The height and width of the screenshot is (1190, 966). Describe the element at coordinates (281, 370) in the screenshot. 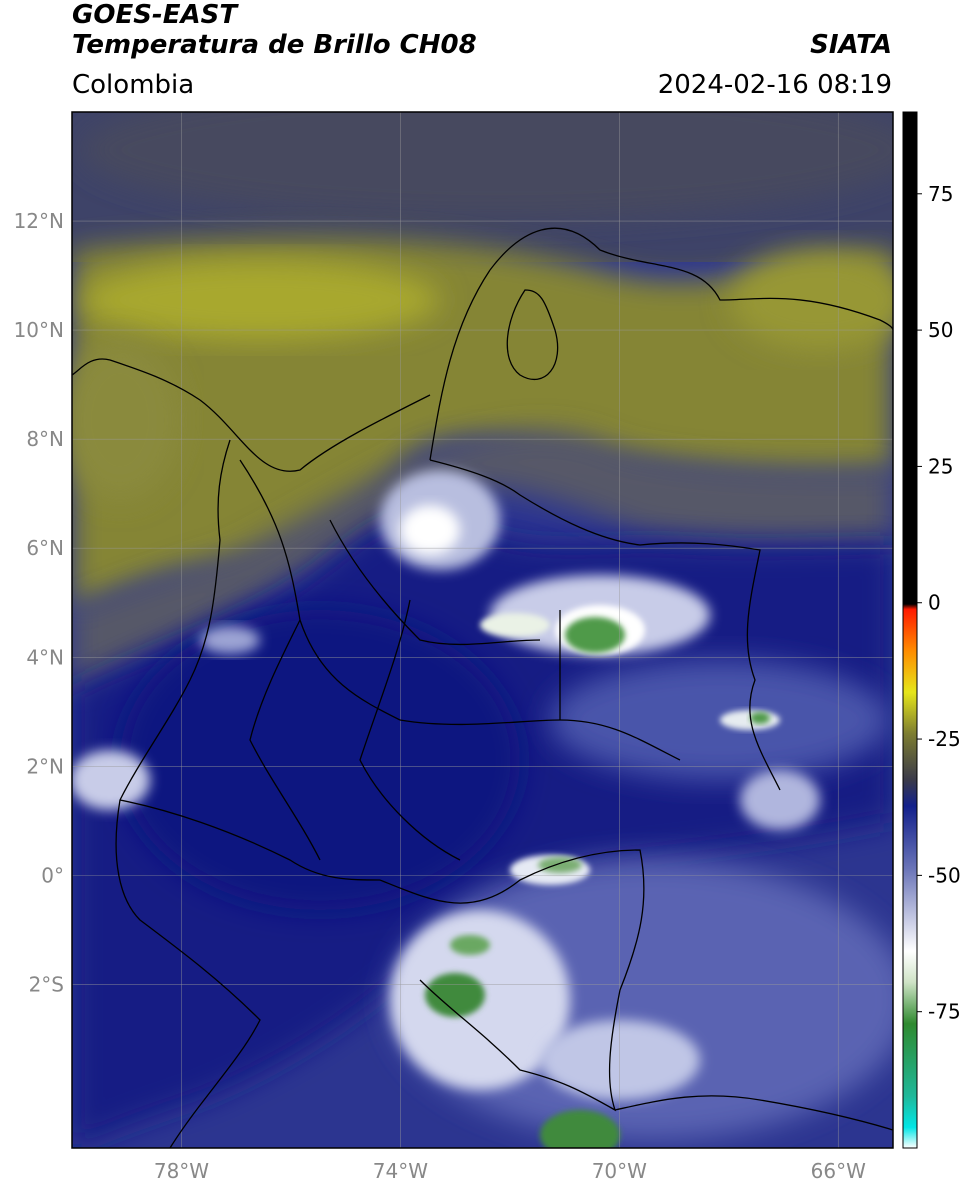

I see `caribbean-coast` at that location.